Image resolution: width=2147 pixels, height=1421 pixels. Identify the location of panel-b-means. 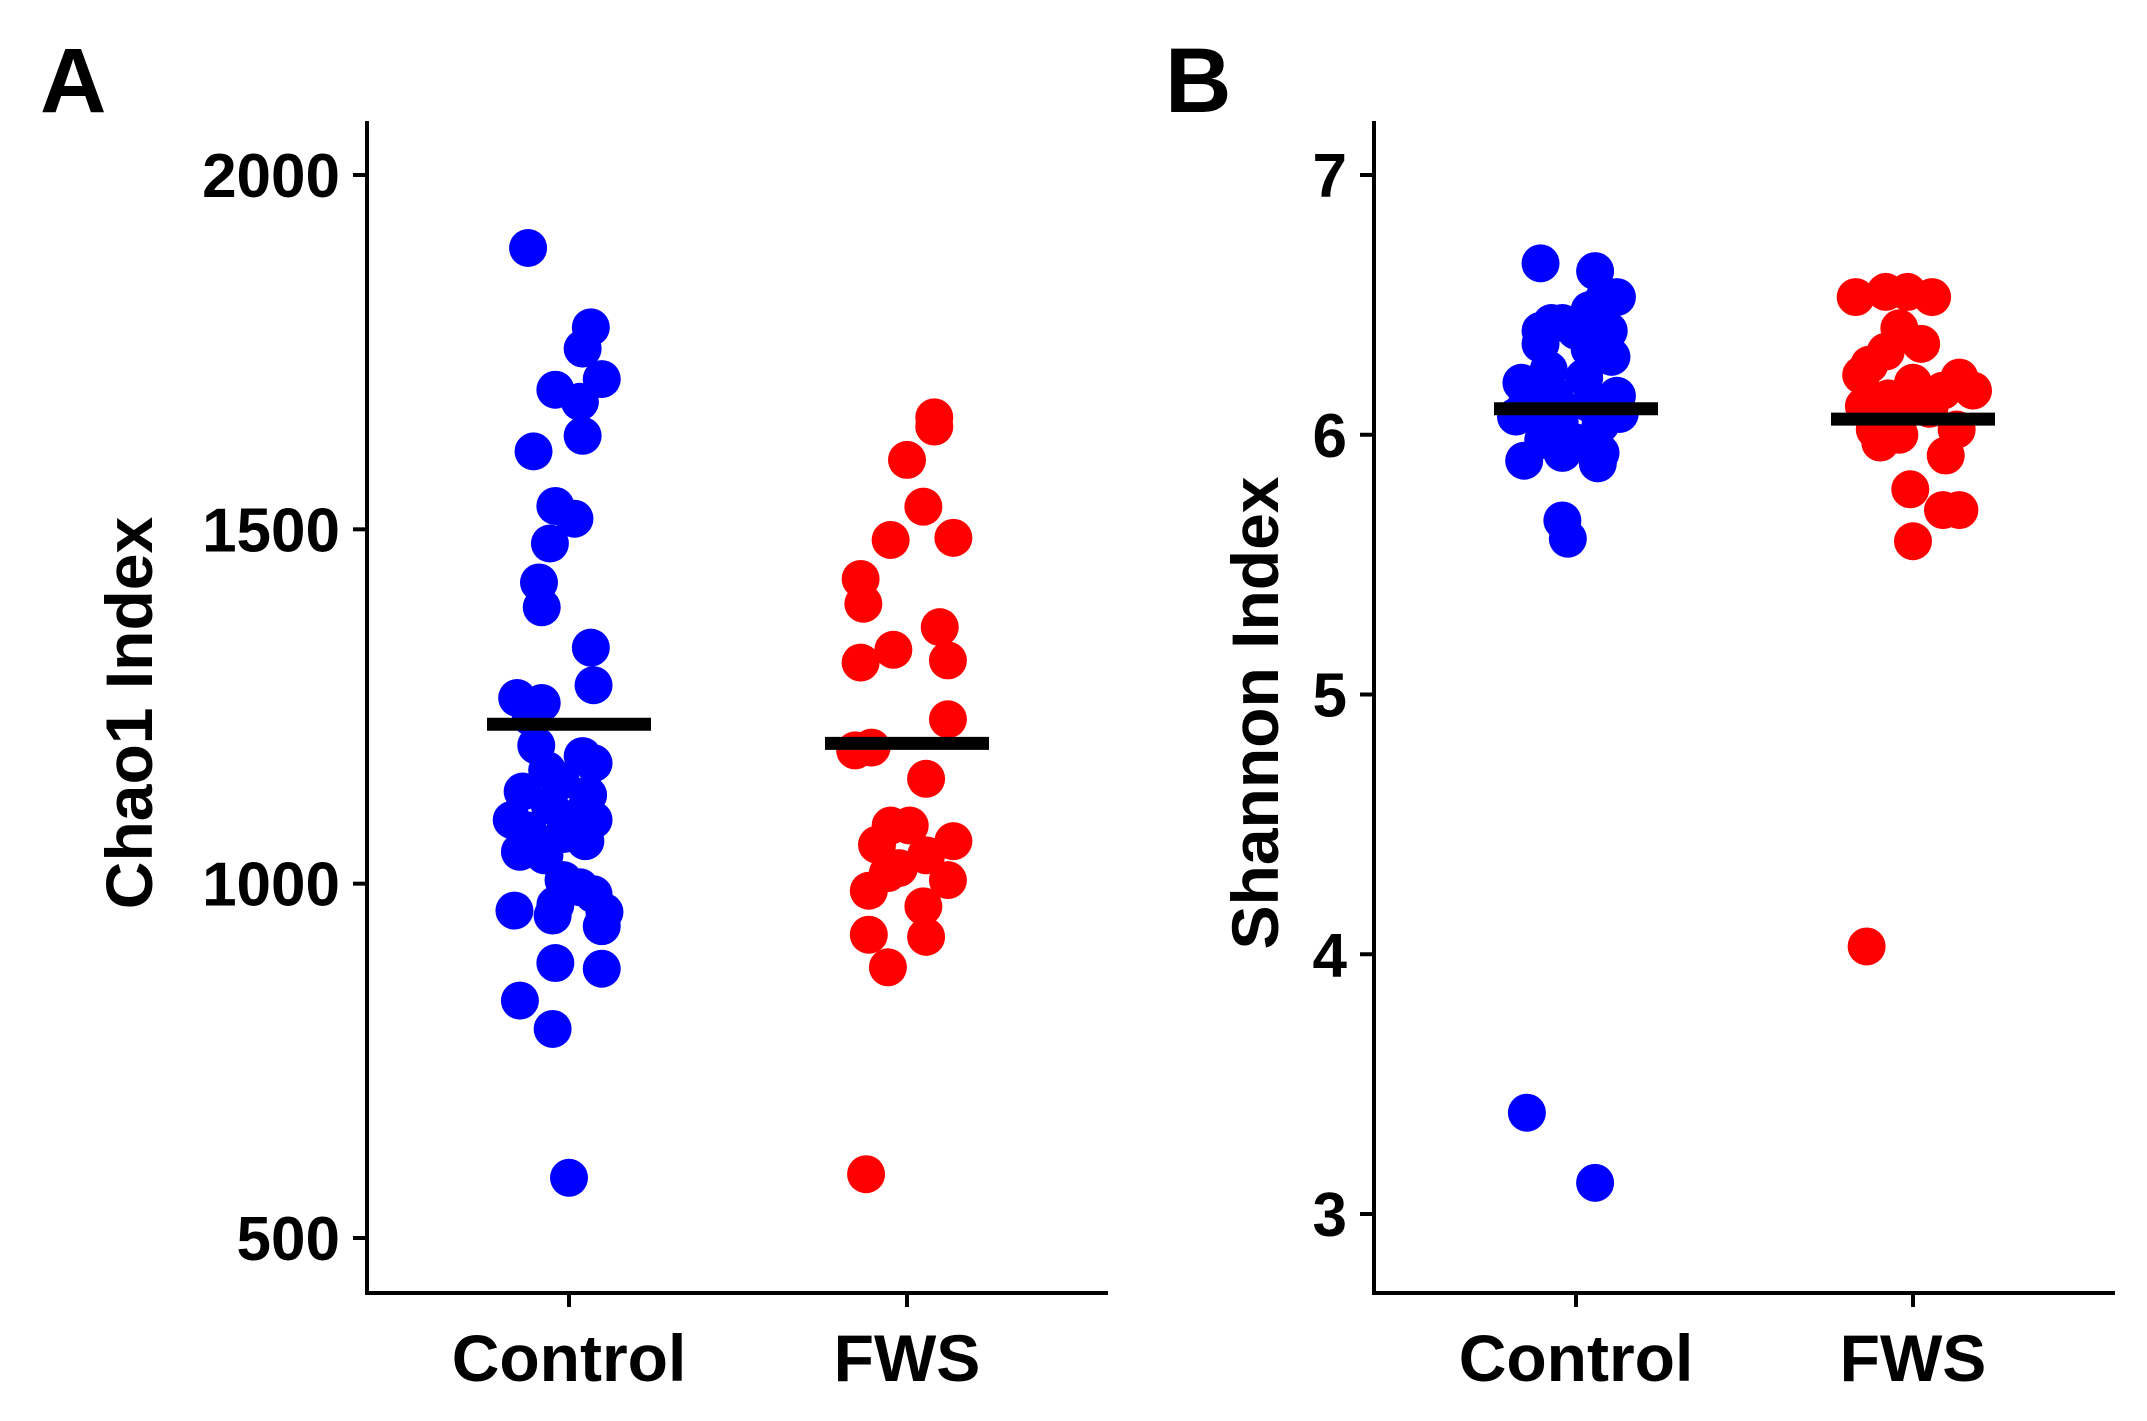
(1744, 414).